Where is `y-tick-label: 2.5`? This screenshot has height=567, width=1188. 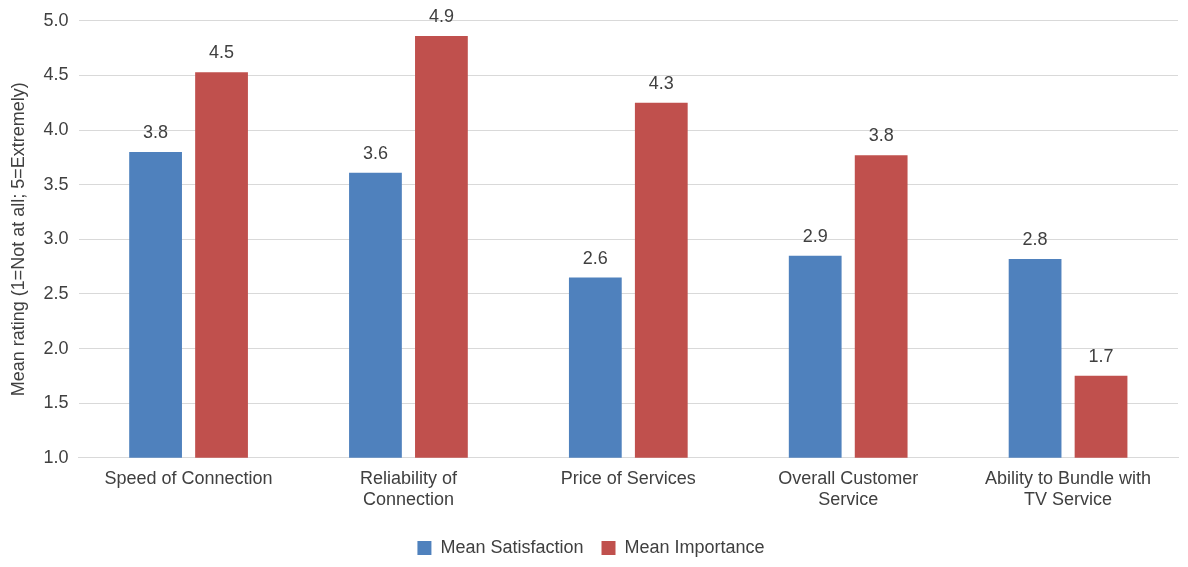
y-tick-label: 2.5 is located at coordinates (56, 292).